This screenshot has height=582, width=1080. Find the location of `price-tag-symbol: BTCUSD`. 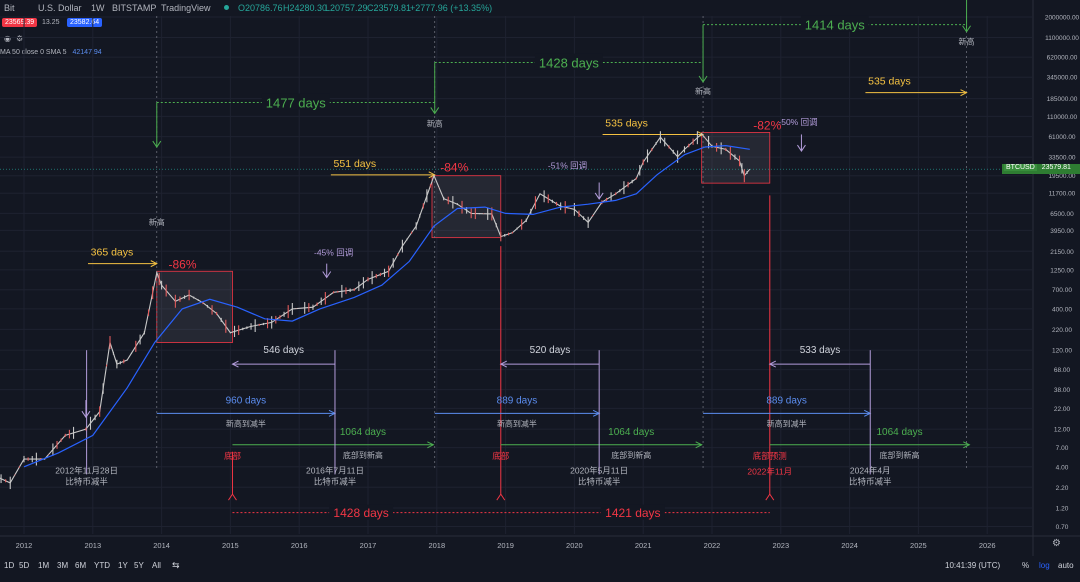

price-tag-symbol: BTCUSD is located at coordinates (1020, 168).